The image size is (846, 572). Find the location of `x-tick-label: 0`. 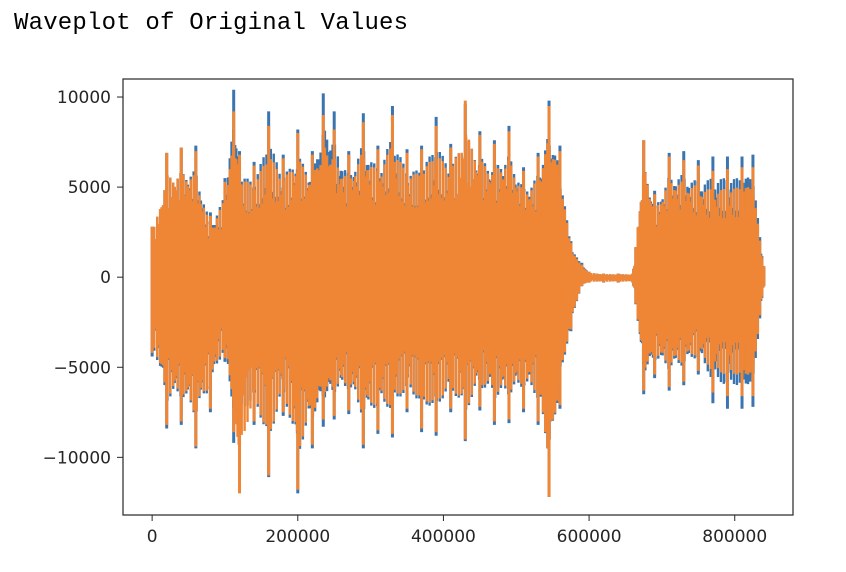

x-tick-label: 0 is located at coordinates (152, 537).